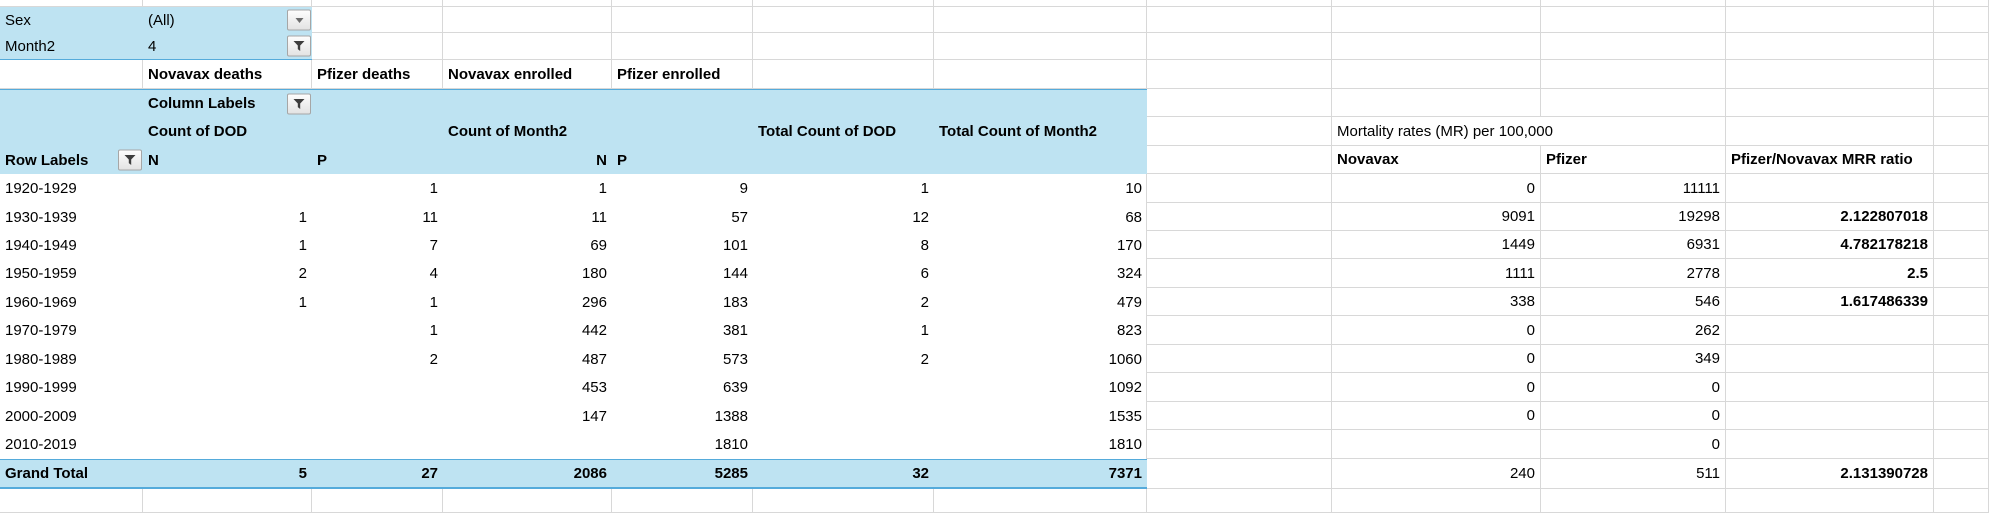 The height and width of the screenshot is (513, 1989). I want to click on column-labels-filter-button, so click(299, 103).